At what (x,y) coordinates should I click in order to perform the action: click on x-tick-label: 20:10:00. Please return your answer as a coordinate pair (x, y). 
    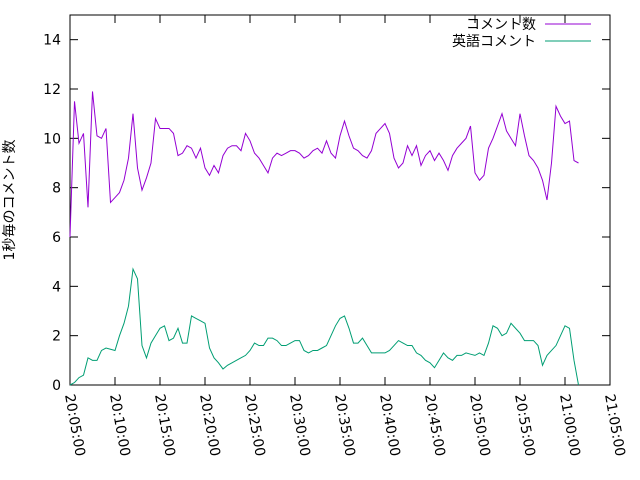
    Looking at the image, I should click on (119, 425).